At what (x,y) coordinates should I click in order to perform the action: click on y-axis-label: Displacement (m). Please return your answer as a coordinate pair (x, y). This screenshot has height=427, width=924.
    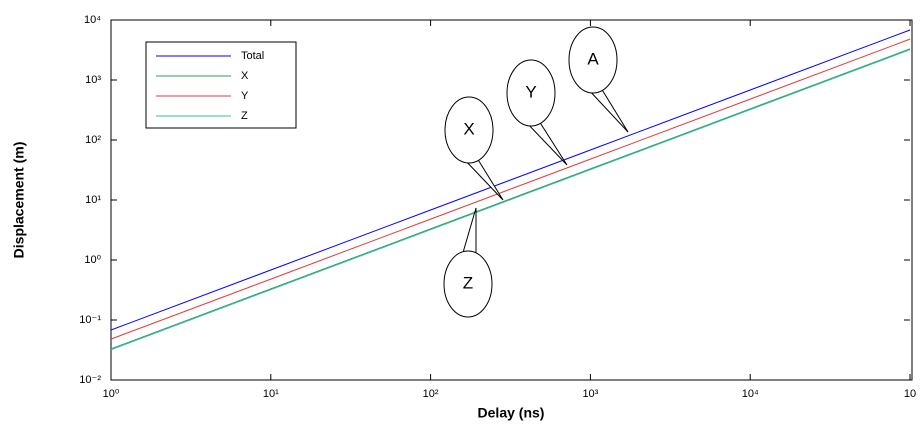
    Looking at the image, I should click on (19, 200).